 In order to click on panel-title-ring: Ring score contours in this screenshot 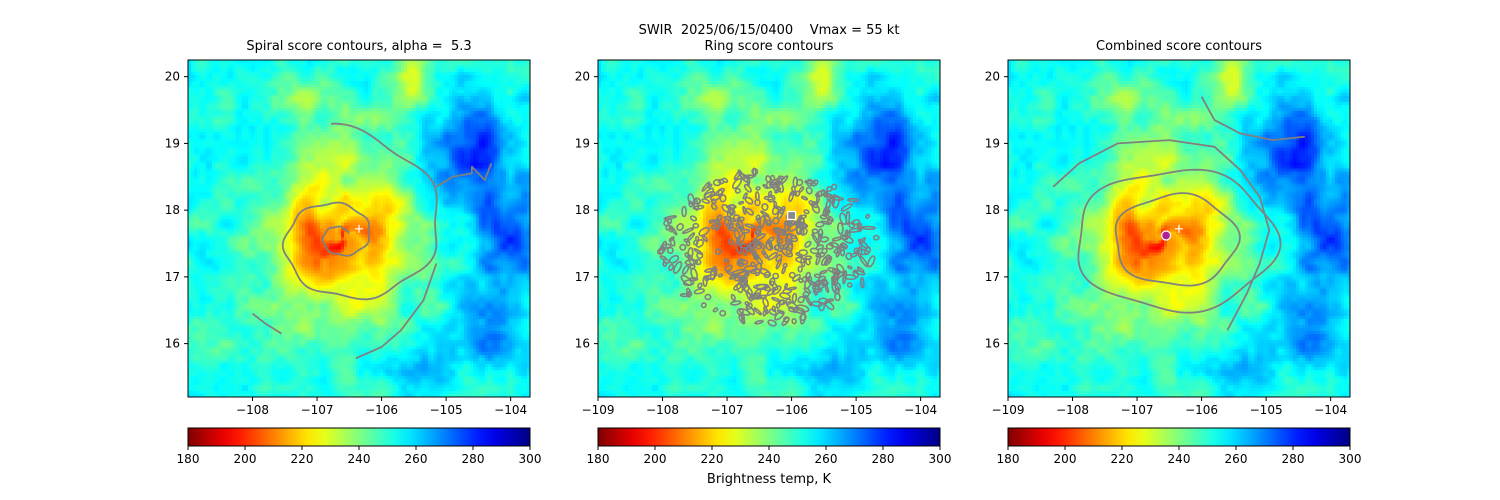, I will do `click(769, 46)`.